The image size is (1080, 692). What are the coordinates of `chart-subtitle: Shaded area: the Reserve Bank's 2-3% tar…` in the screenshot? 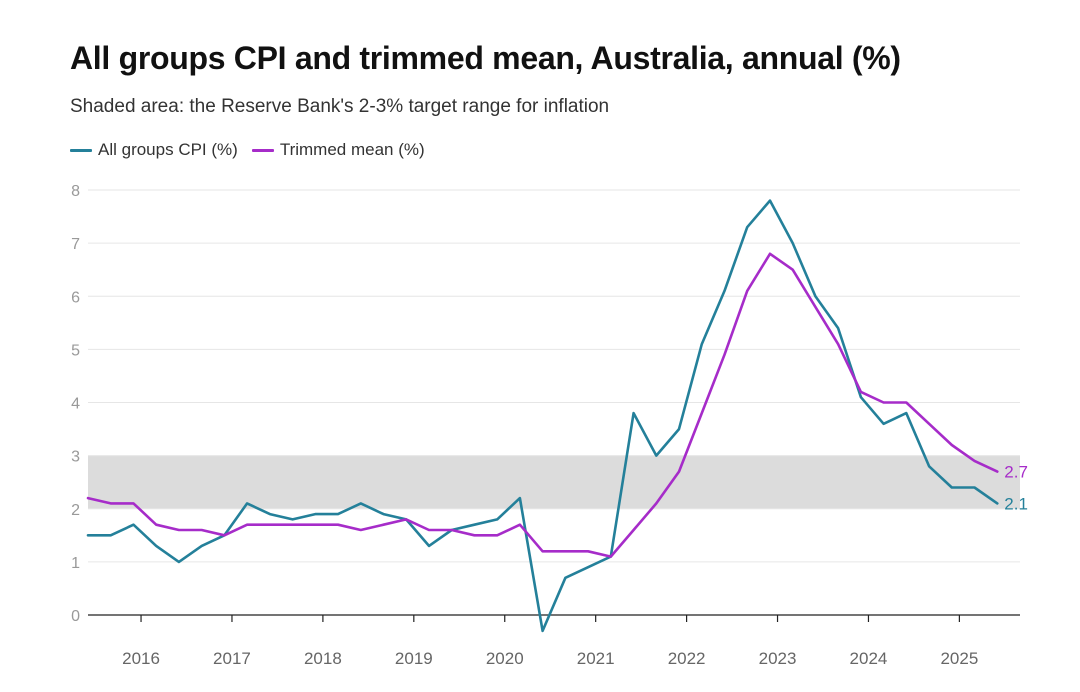 It's located at (340, 106).